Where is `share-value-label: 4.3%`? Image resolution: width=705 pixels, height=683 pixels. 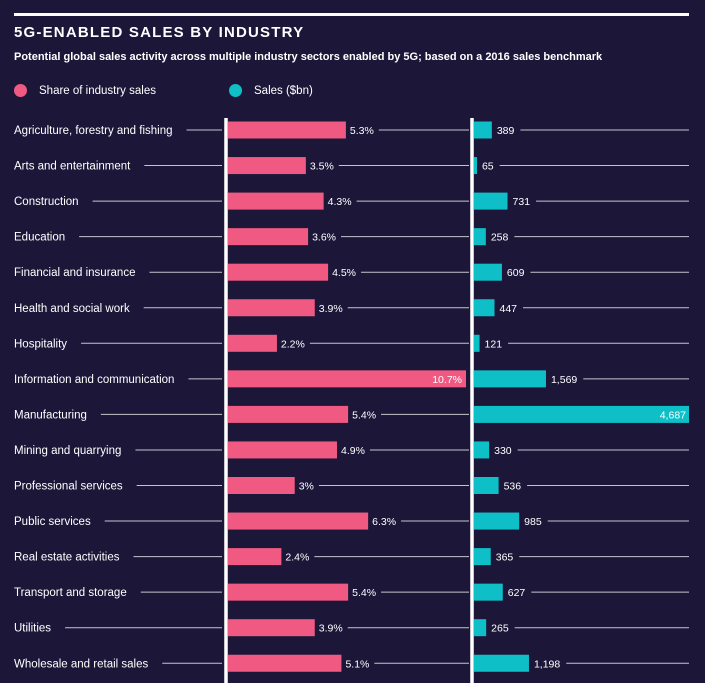 share-value-label: 4.3% is located at coordinates (340, 202).